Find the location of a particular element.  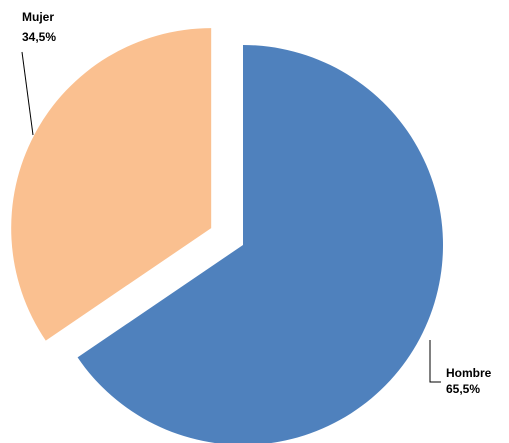

slice-label: Mujer is located at coordinates (38, 17).